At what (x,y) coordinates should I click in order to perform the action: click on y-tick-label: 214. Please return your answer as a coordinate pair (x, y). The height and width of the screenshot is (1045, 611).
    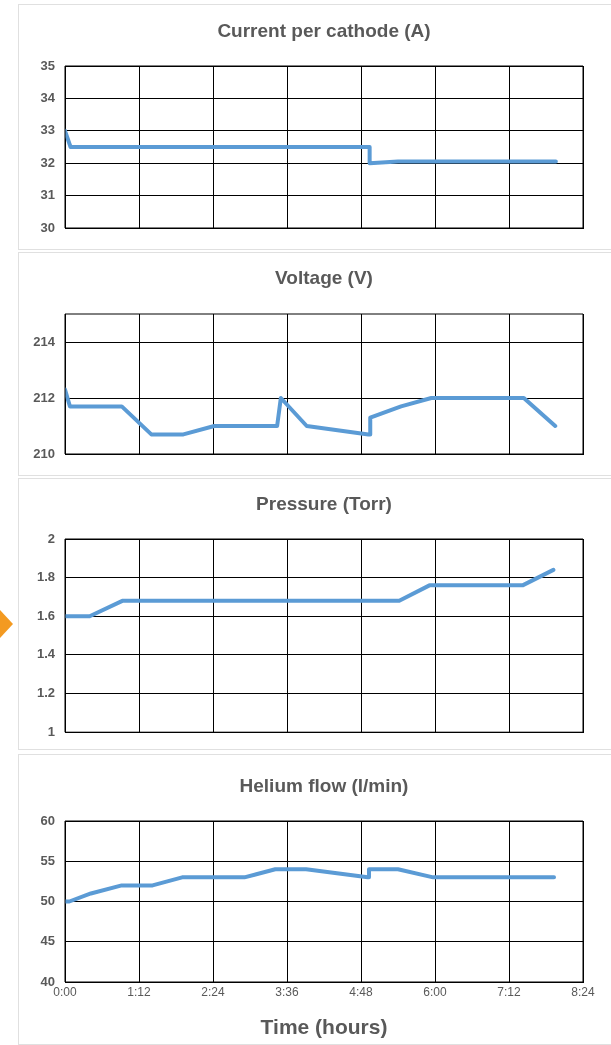
    Looking at the image, I should click on (44, 341).